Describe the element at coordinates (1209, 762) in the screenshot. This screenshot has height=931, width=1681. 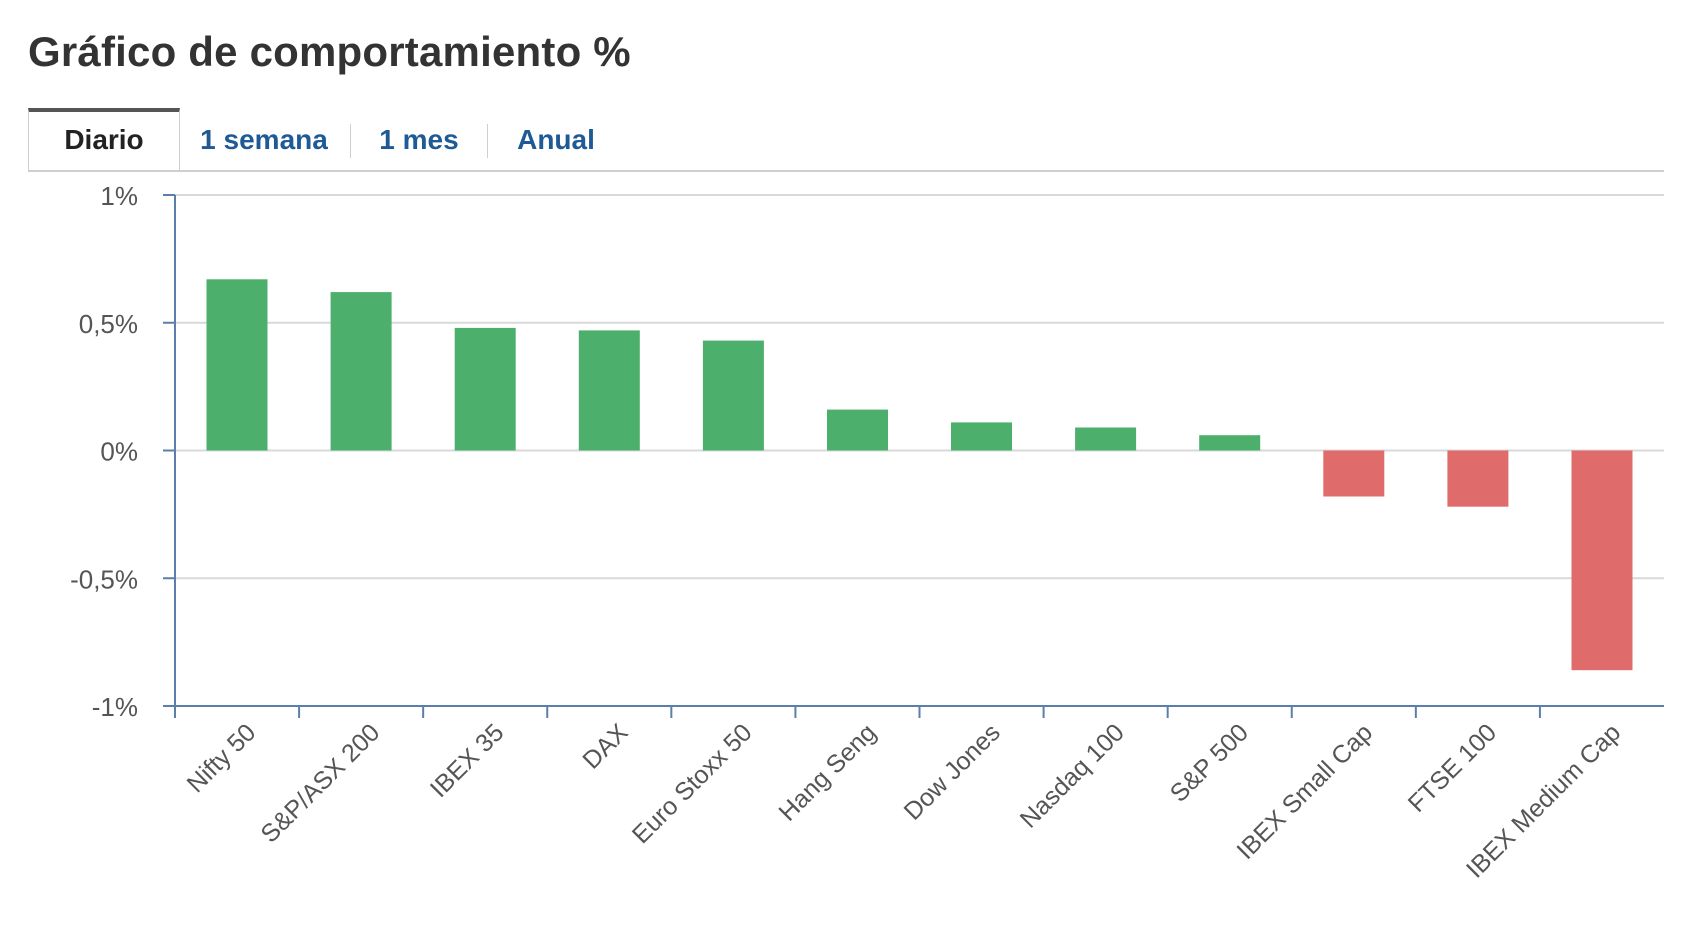
I see `x-tick-label: S&P 500` at that location.